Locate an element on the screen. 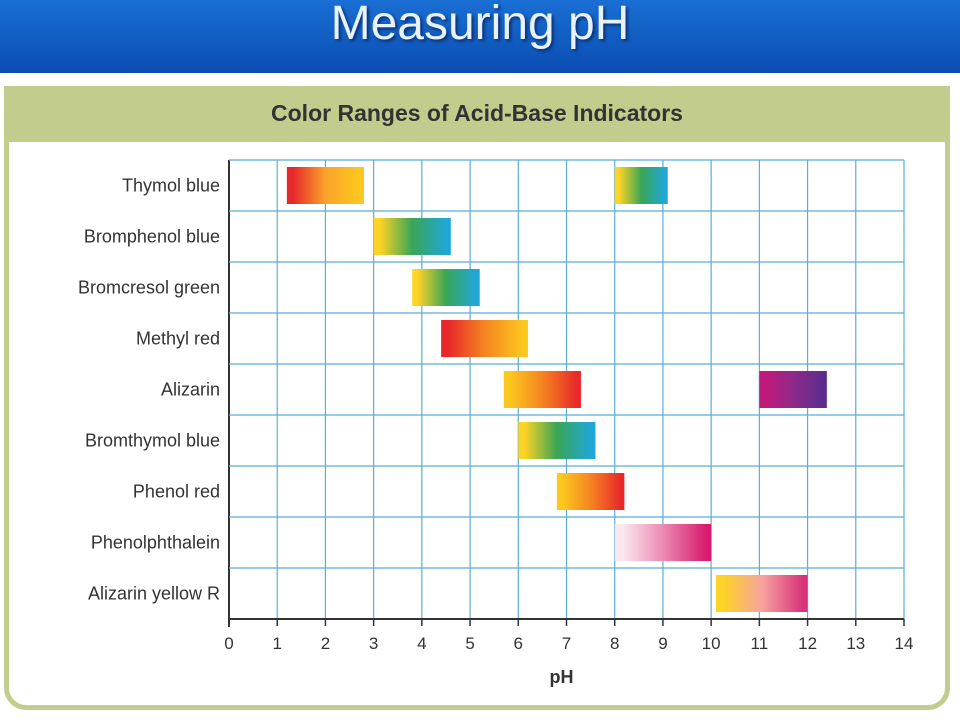 Image resolution: width=960 pixels, height=720 pixels. x-tick-label: 1 is located at coordinates (276, 643).